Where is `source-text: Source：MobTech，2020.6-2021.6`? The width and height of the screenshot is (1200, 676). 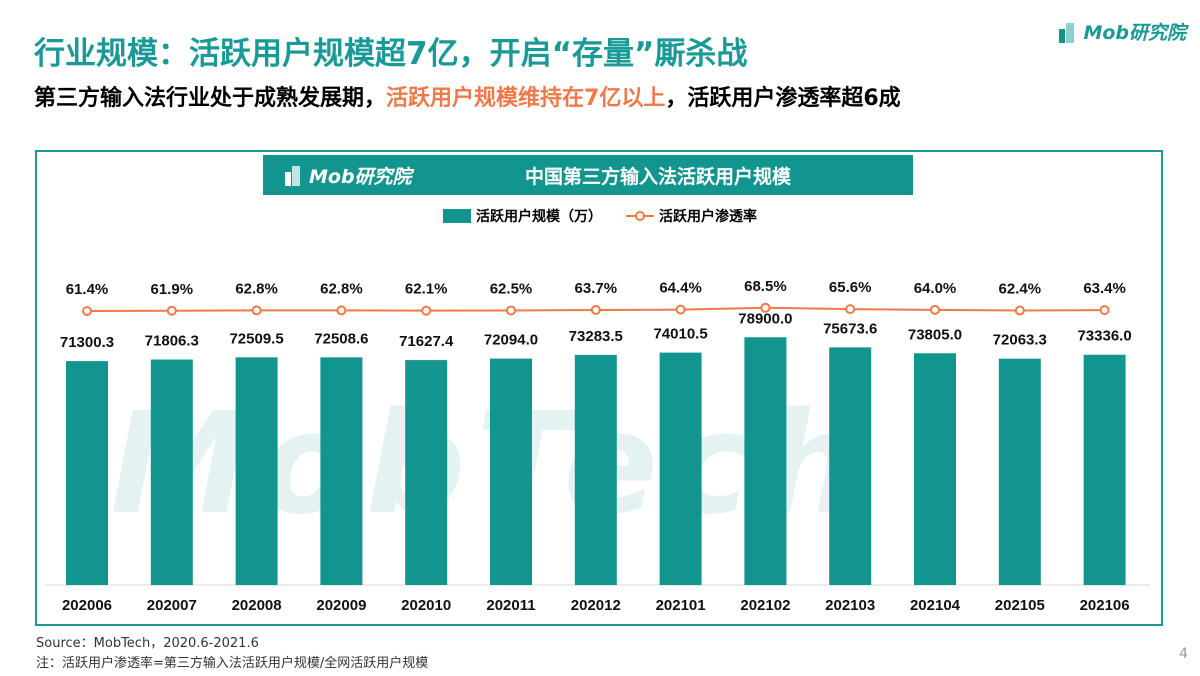
source-text: Source：MobTech，2020.6-2021.6 is located at coordinates (147, 643).